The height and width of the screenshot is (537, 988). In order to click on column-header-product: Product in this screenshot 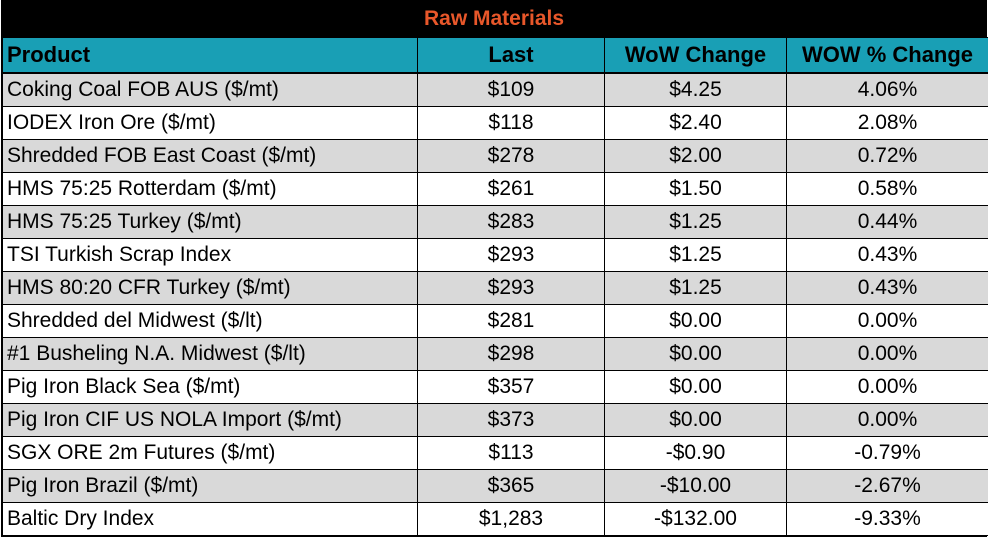, I will do `click(210, 56)`.